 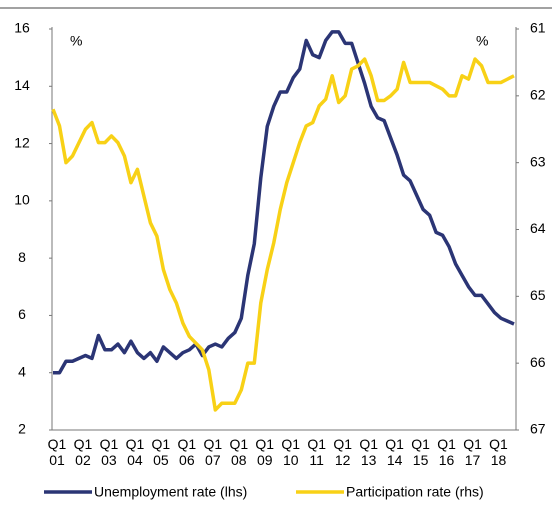 What do you see at coordinates (22, 314) in the screenshot?
I see `y-tick-label: 6` at bounding box center [22, 314].